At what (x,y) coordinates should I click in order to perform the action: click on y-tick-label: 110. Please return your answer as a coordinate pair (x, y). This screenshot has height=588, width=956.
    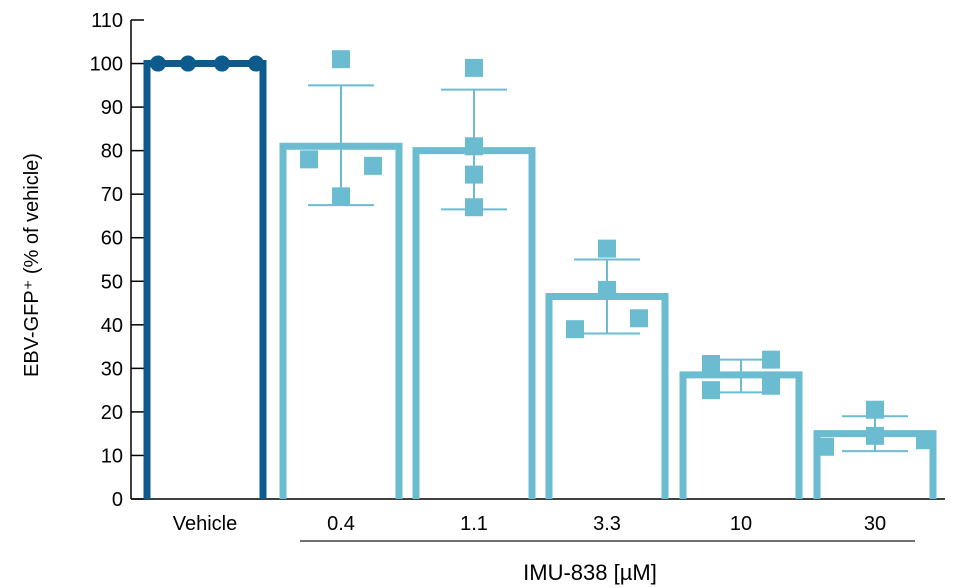
    Looking at the image, I should click on (107, 21).